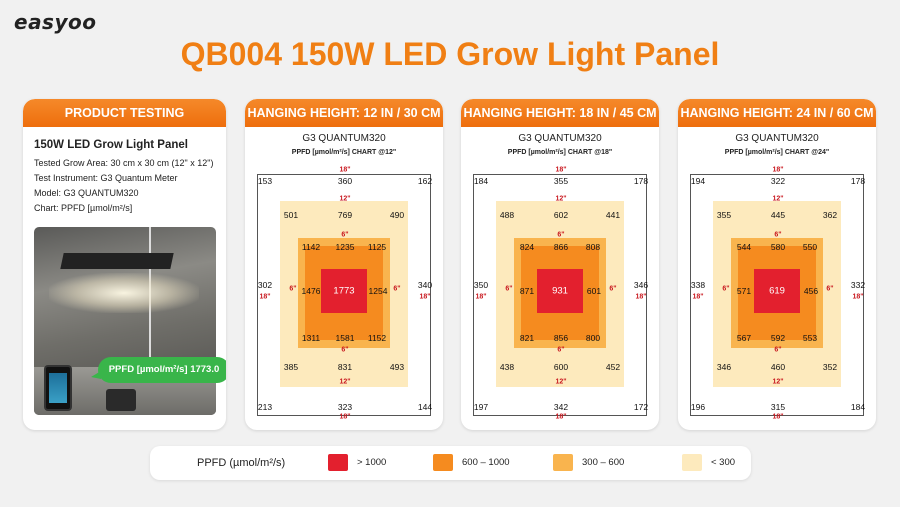 The width and height of the screenshot is (900, 507). Describe the element at coordinates (311, 291) in the screenshot. I see `ppfd-value-6in: 1476` at that location.